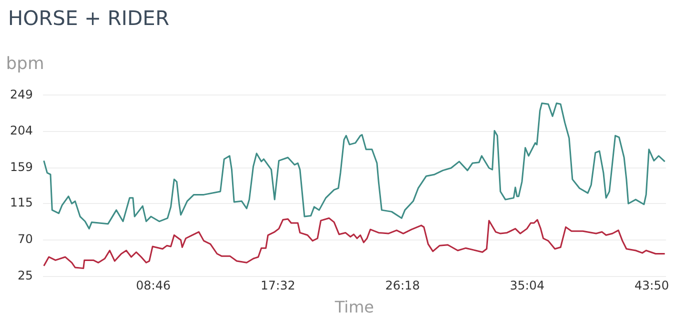 The image size is (680, 324). I want to click on y-tick-label: 25, so click(25, 275).